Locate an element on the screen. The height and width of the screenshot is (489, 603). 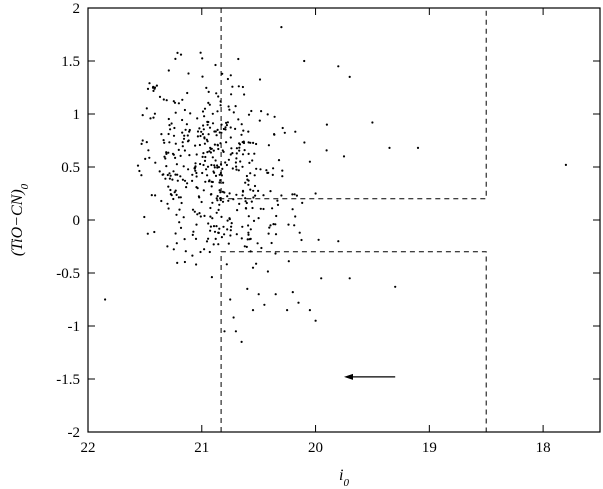
y-axis-label-subscript: 0 is located at coordinates (25, 186).